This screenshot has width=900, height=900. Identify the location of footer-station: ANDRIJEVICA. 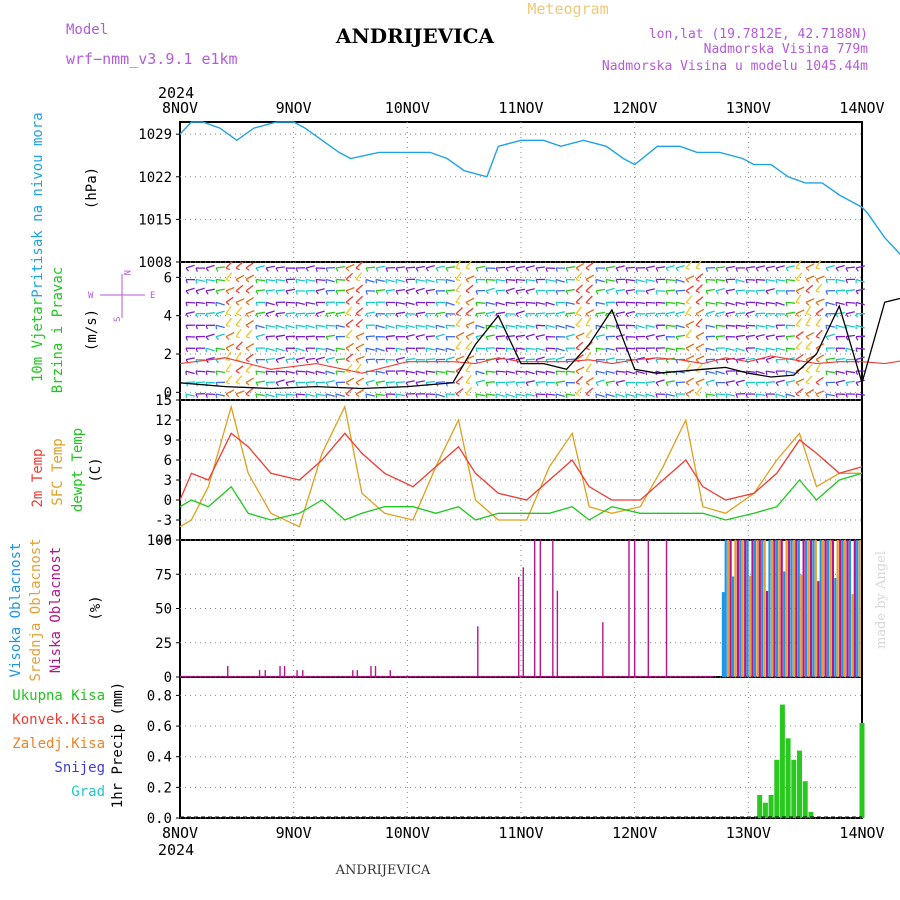
(383, 870).